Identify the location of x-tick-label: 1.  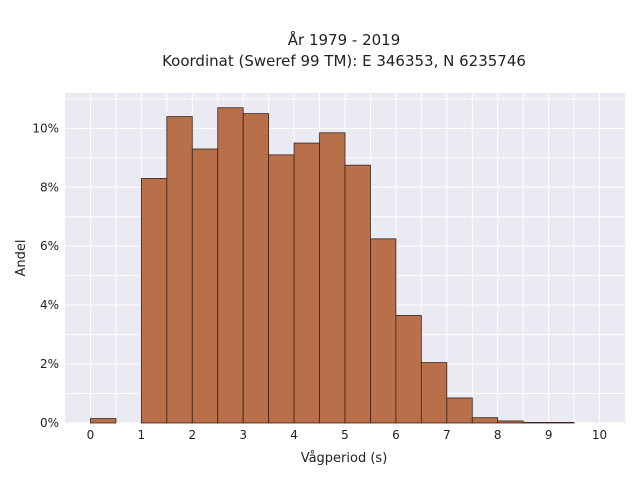
(142, 435).